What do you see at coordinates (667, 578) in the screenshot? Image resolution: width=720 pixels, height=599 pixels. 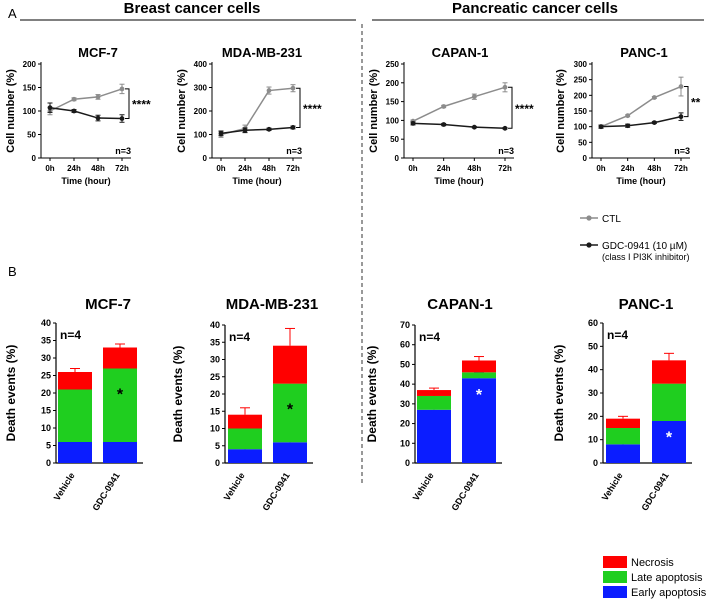 I see `legend-late-label: Late apoptosis` at bounding box center [667, 578].